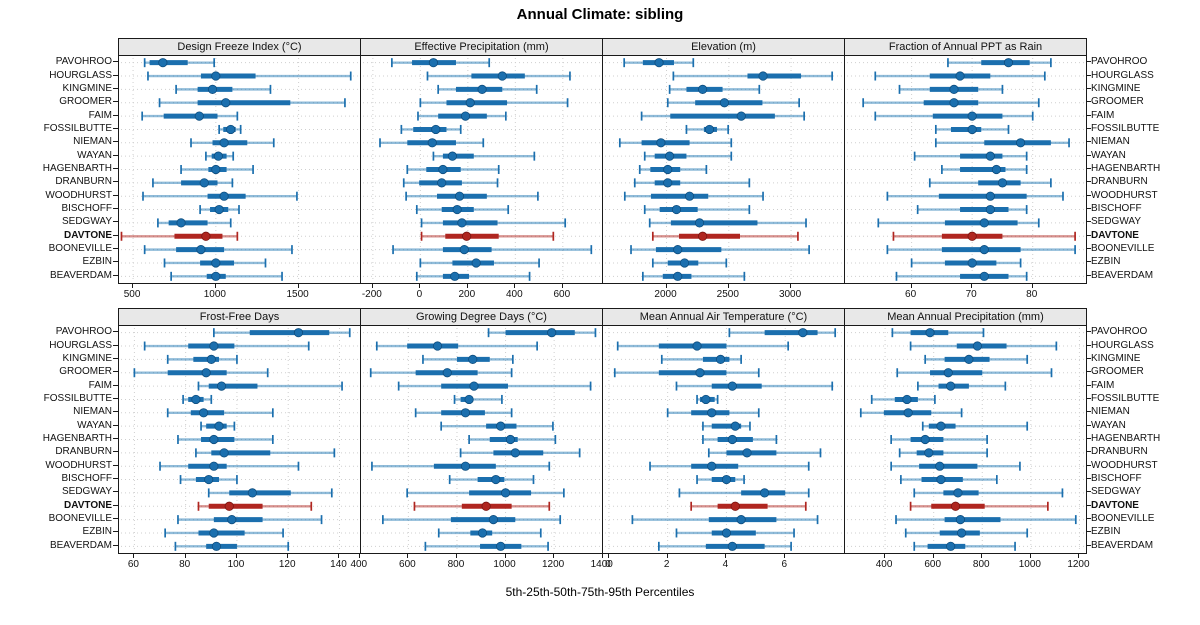  What do you see at coordinates (371, 294) in the screenshot?
I see `x-tick-label: -200` at bounding box center [371, 294].